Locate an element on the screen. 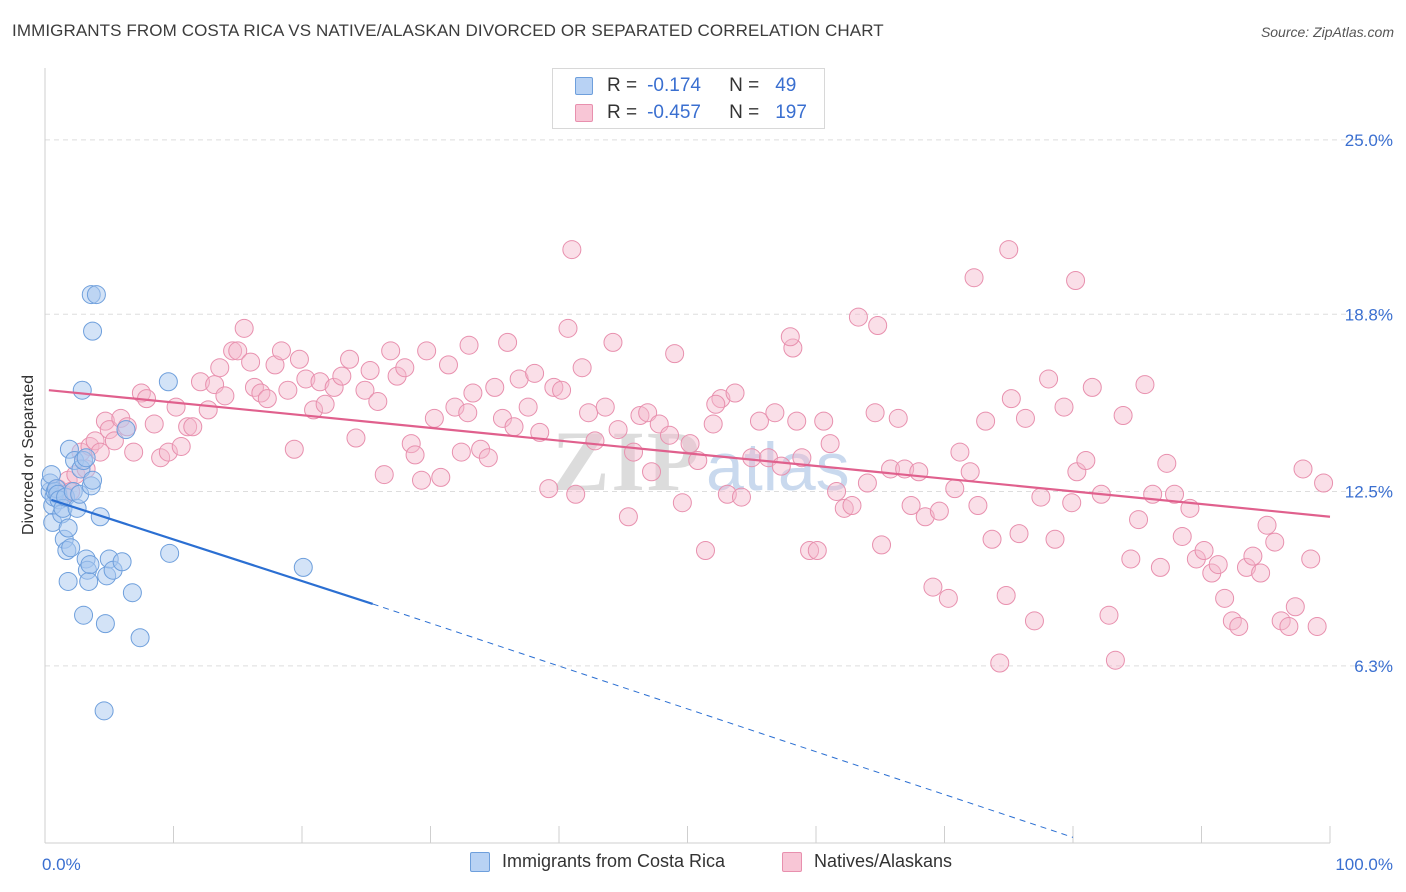 The height and width of the screenshot is (892, 1406). watermark-zip: ZIP is located at coordinates (626, 461).